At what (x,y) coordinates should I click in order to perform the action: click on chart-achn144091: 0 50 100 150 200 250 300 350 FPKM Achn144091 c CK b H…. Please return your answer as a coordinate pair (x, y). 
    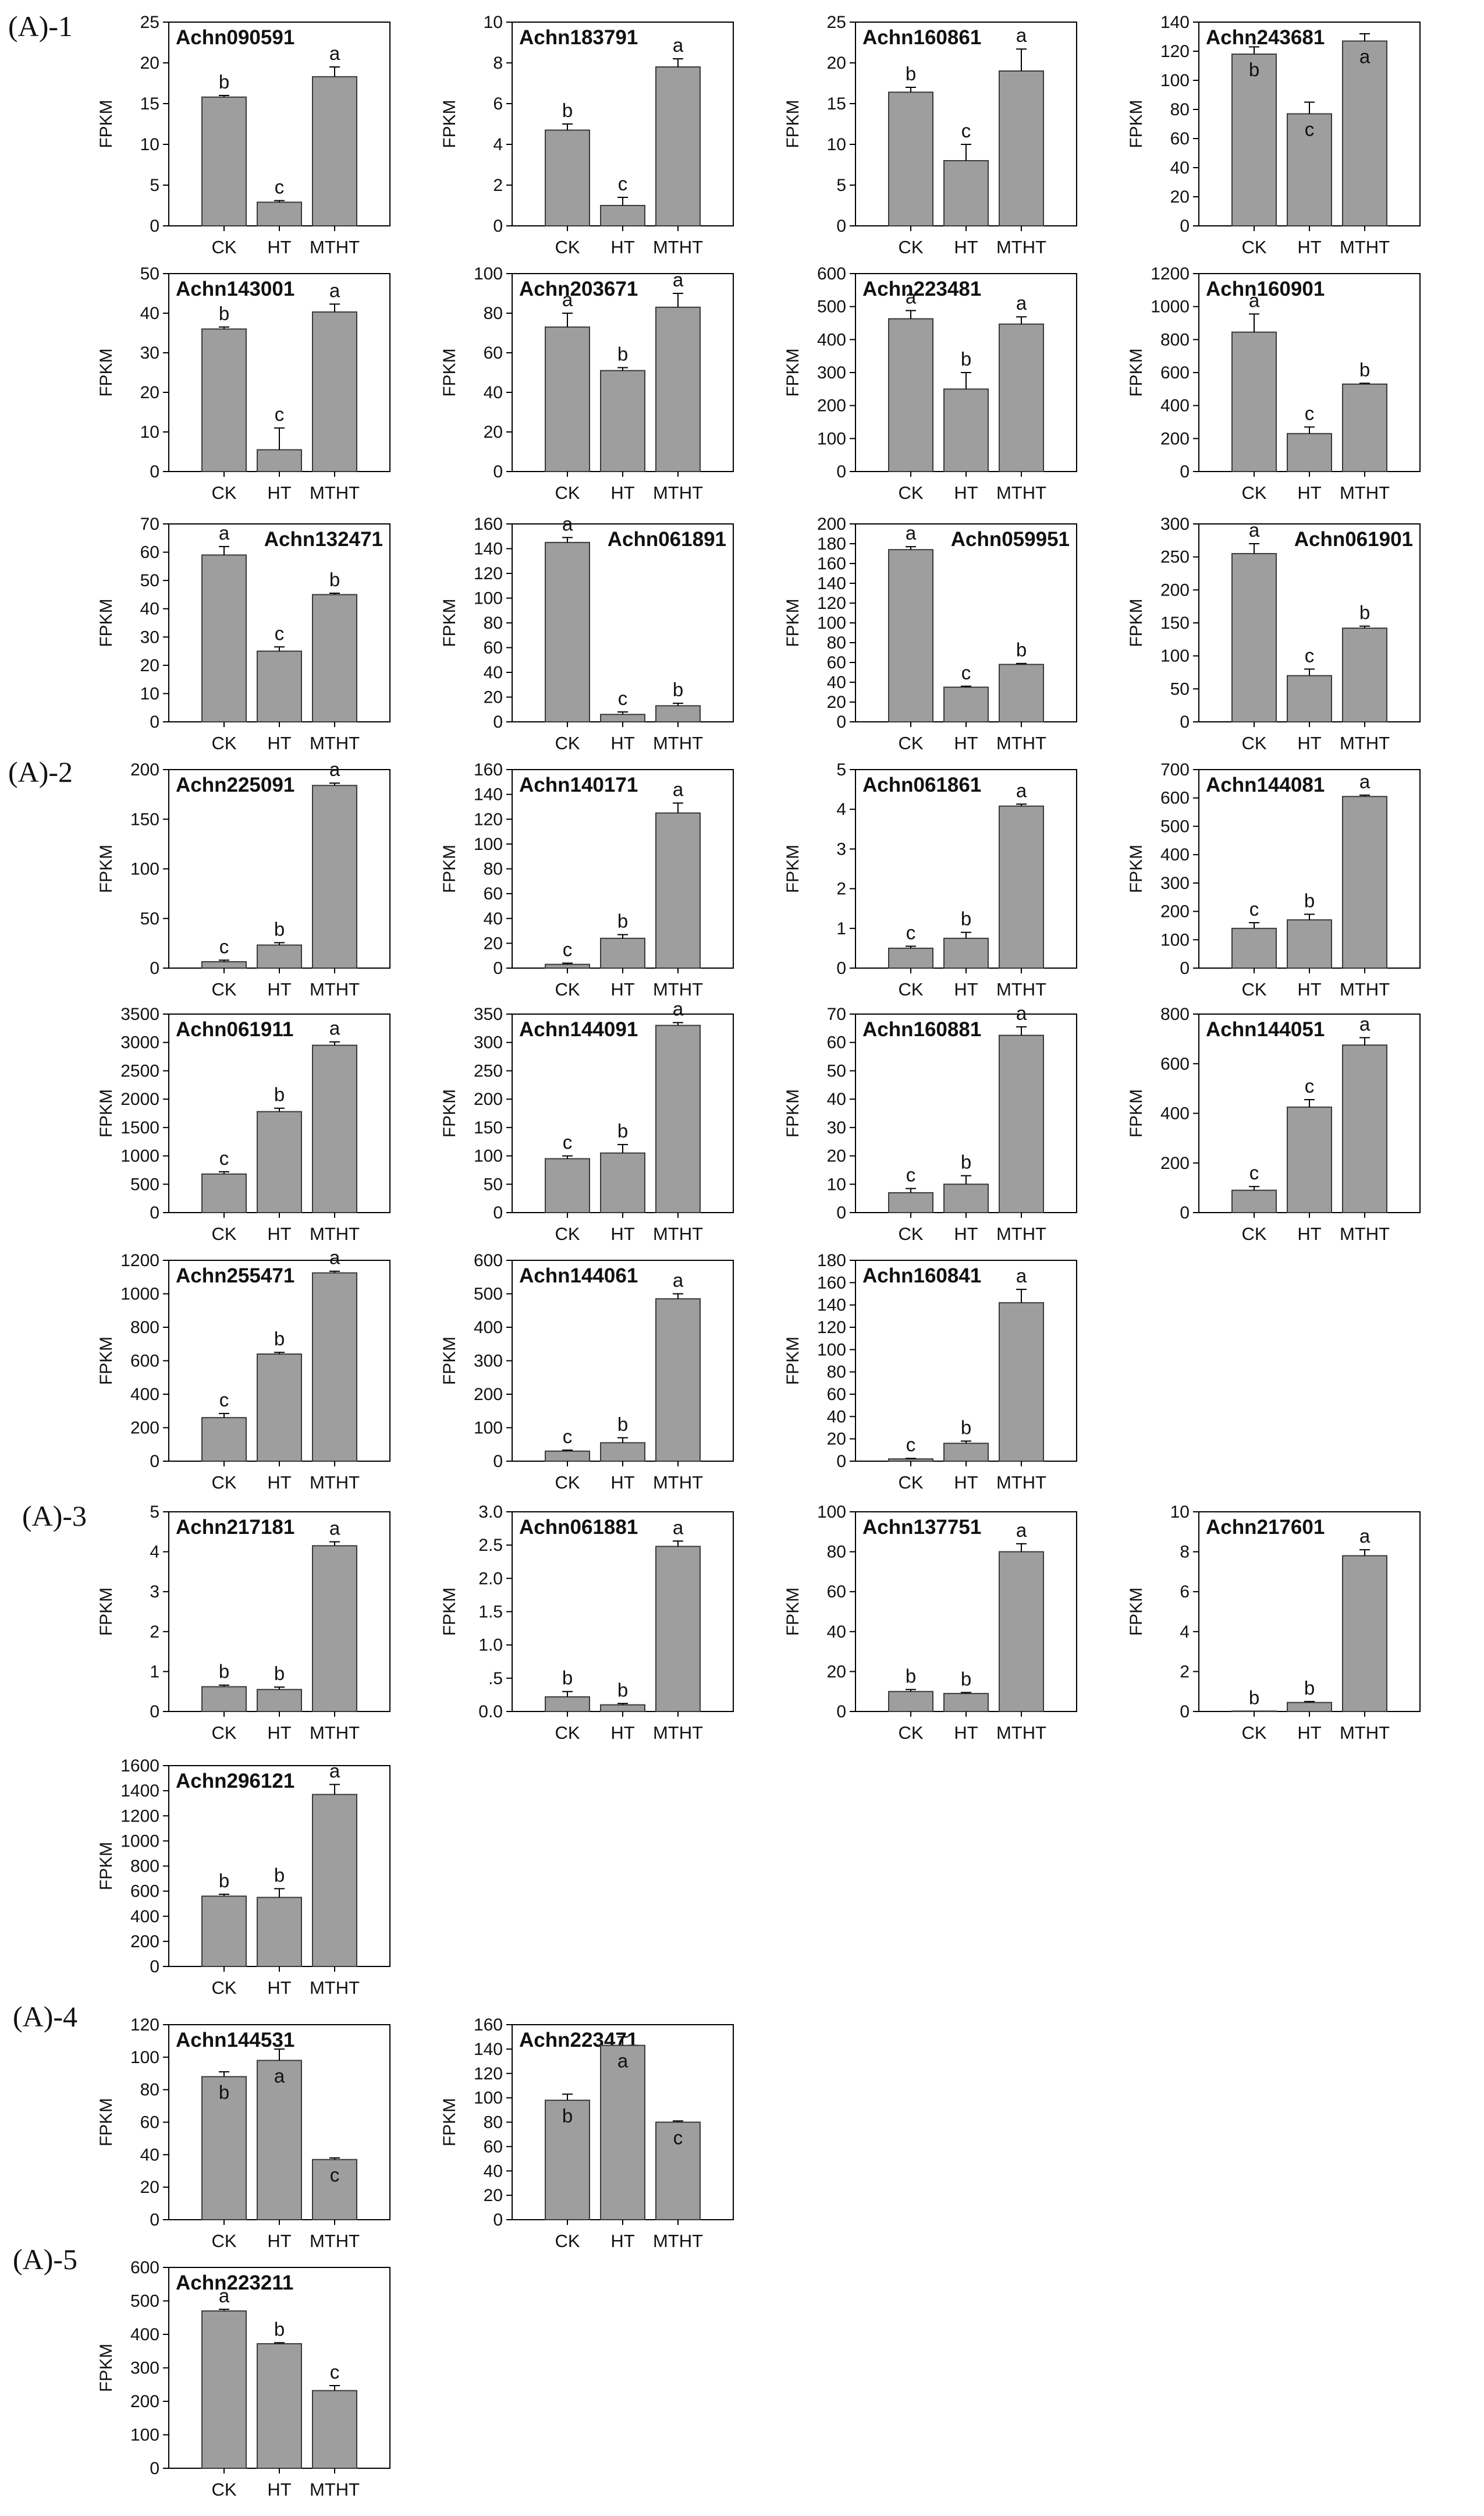
    Looking at the image, I should click on (587, 1121).